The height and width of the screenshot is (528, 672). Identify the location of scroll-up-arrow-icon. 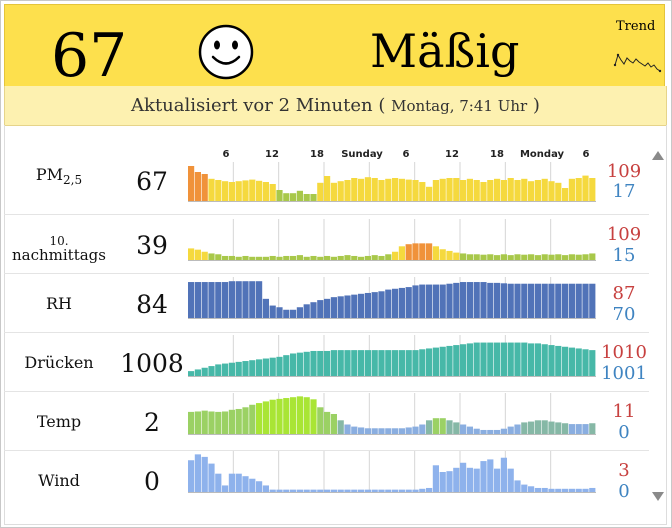
(658, 155).